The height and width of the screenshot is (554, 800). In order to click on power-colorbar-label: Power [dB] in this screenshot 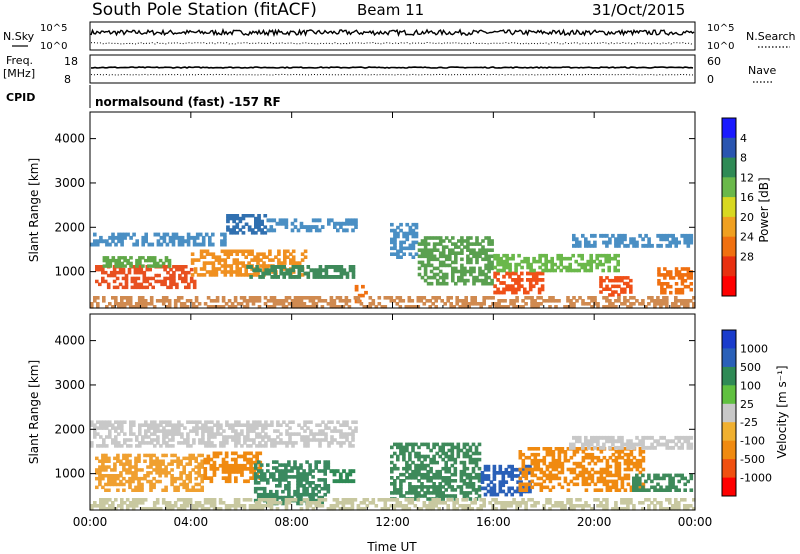, I will do `click(764, 209)`.